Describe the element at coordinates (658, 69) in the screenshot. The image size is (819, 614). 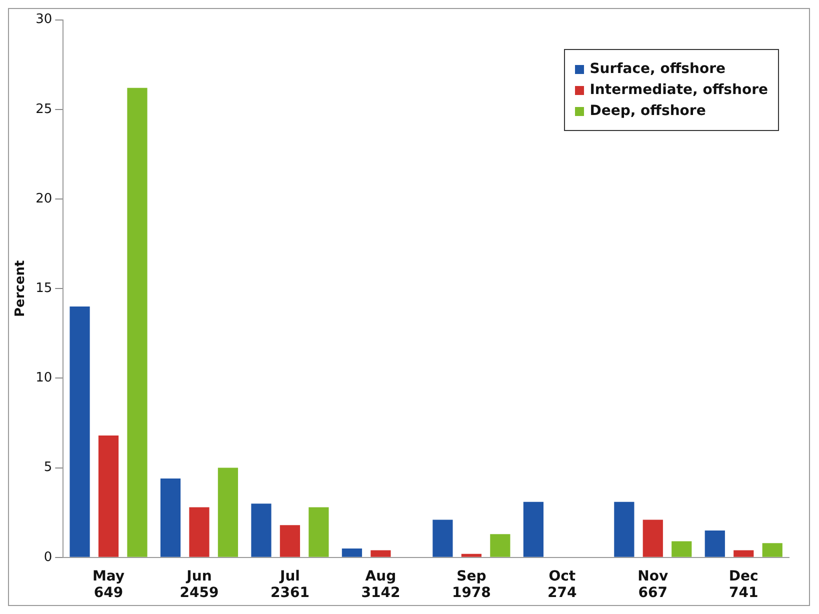
I see `legend-label: Surface, offshore` at that location.